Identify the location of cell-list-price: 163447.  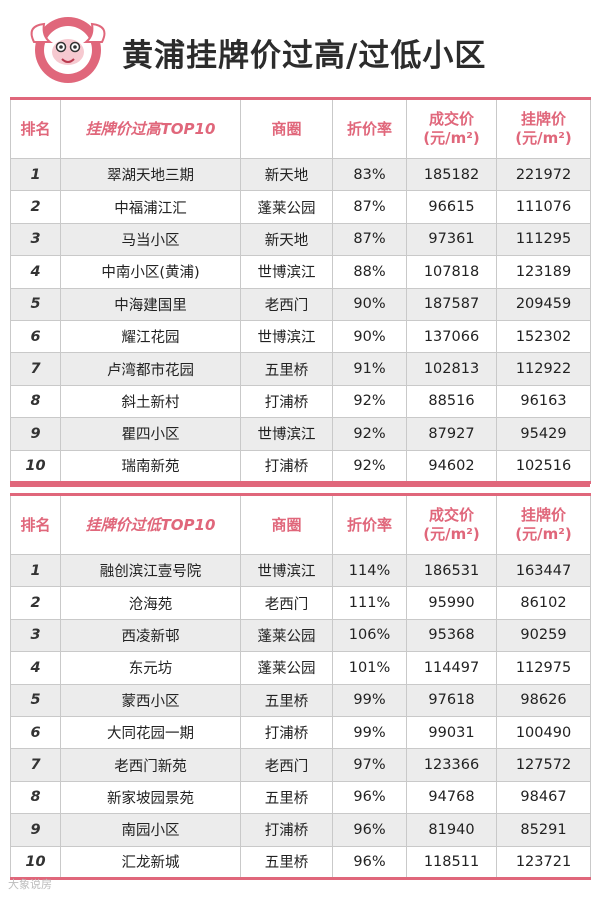
(543, 570).